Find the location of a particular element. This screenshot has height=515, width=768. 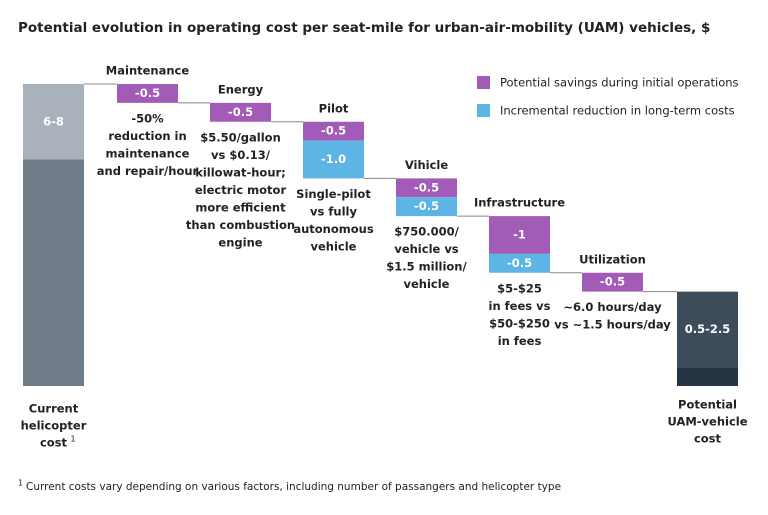

note: $750.000/ is located at coordinates (426, 232).